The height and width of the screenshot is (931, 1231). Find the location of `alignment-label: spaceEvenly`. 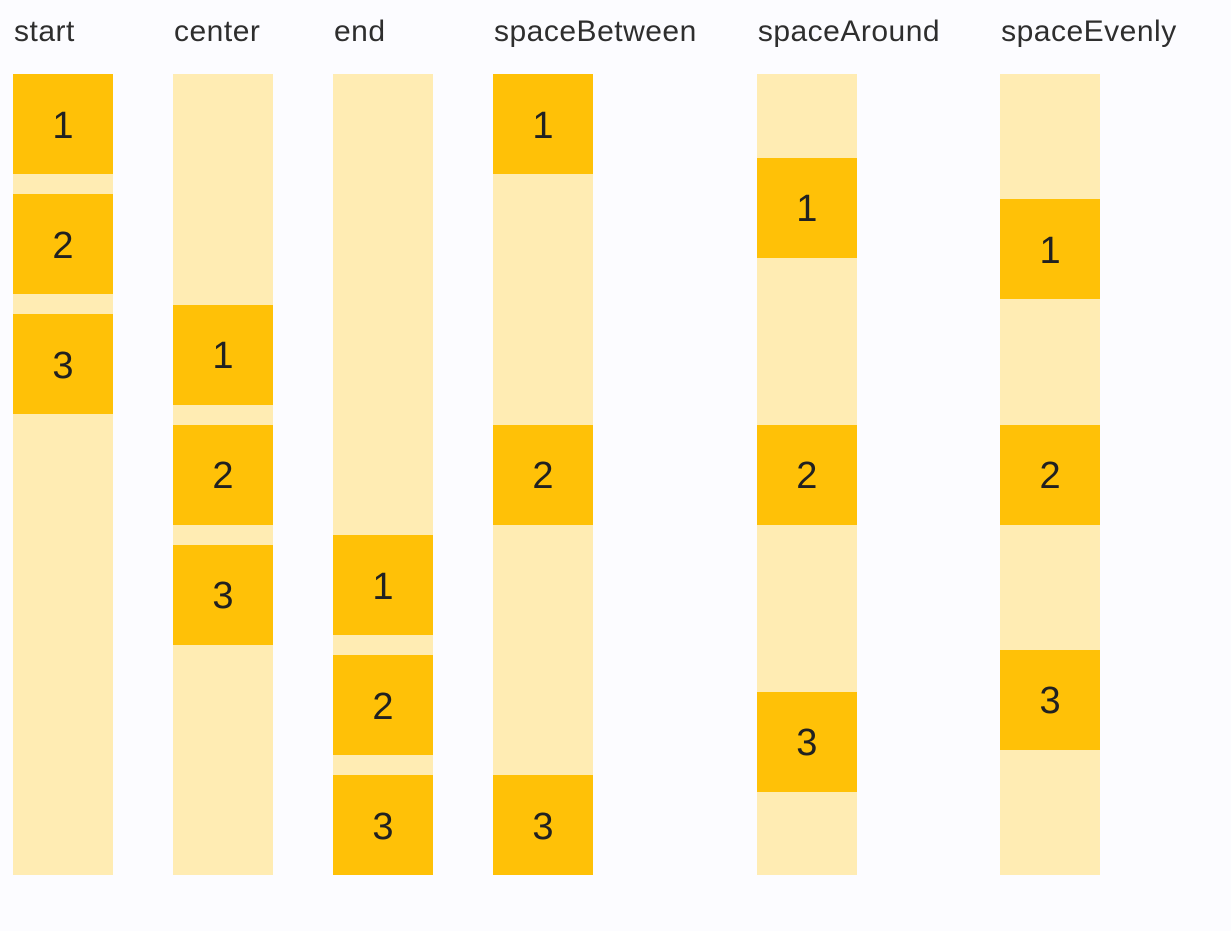

alignment-label: spaceEvenly is located at coordinates (1089, 31).